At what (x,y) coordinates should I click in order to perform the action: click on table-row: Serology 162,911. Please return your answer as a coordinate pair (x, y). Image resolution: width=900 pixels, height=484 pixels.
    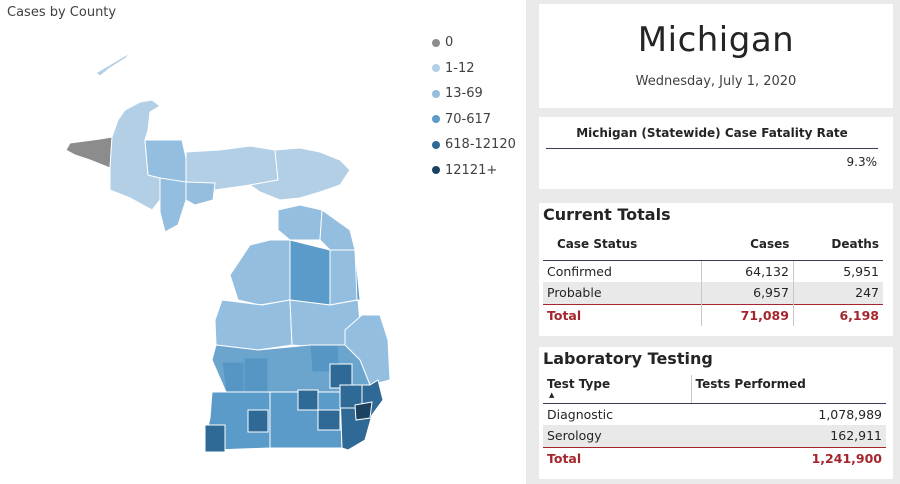
    Looking at the image, I should click on (714, 436).